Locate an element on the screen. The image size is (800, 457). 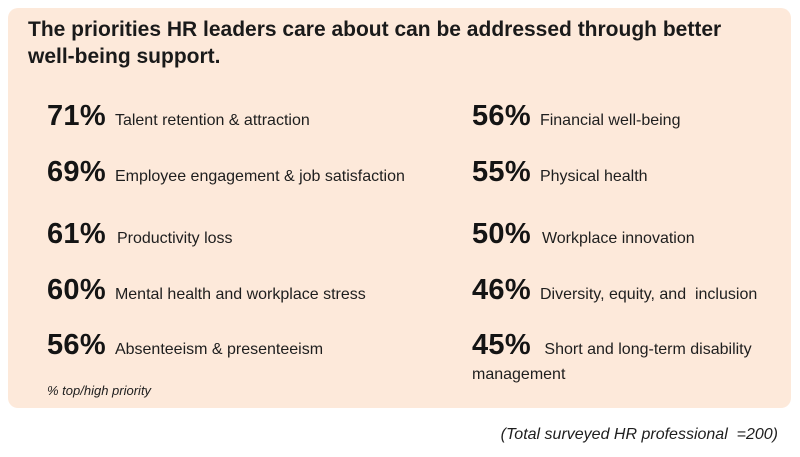
stat-percent: 69% is located at coordinates (76, 172).